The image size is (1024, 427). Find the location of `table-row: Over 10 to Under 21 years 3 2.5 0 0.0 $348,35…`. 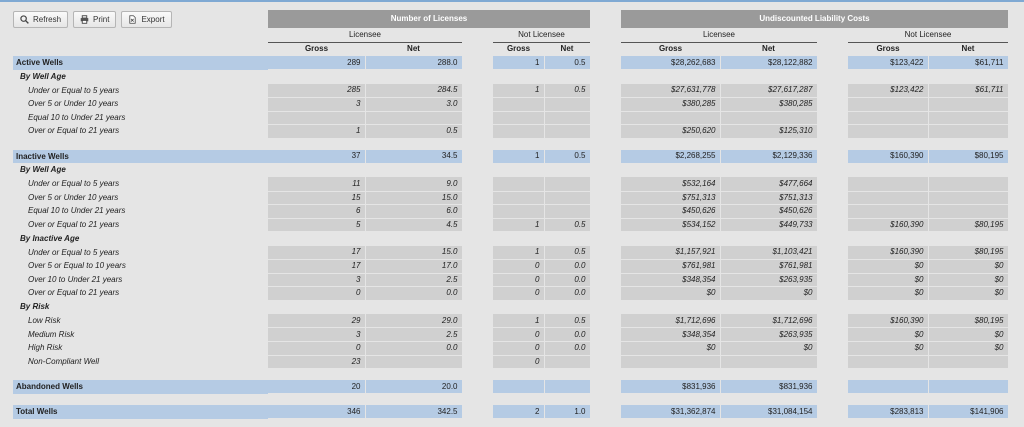

table-row: Over 10 to Under 21 years 3 2.5 0 0.0 $348,35… is located at coordinates (511, 280).